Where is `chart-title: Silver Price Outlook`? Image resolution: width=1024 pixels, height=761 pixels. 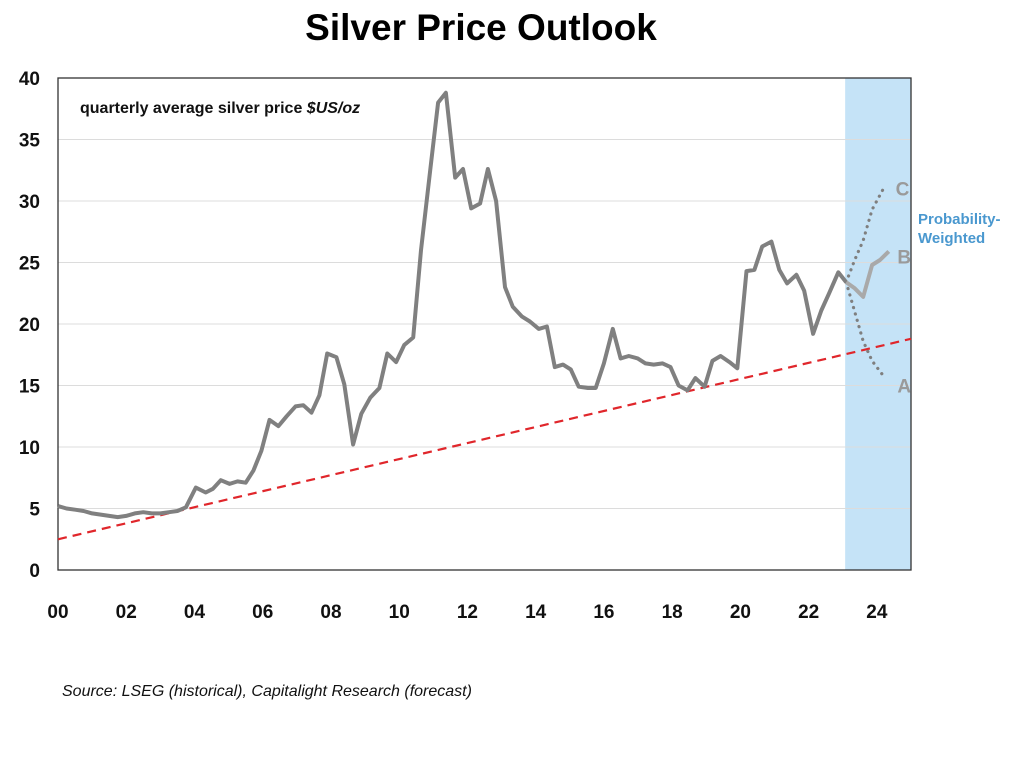 chart-title: Silver Price Outlook is located at coordinates (481, 27).